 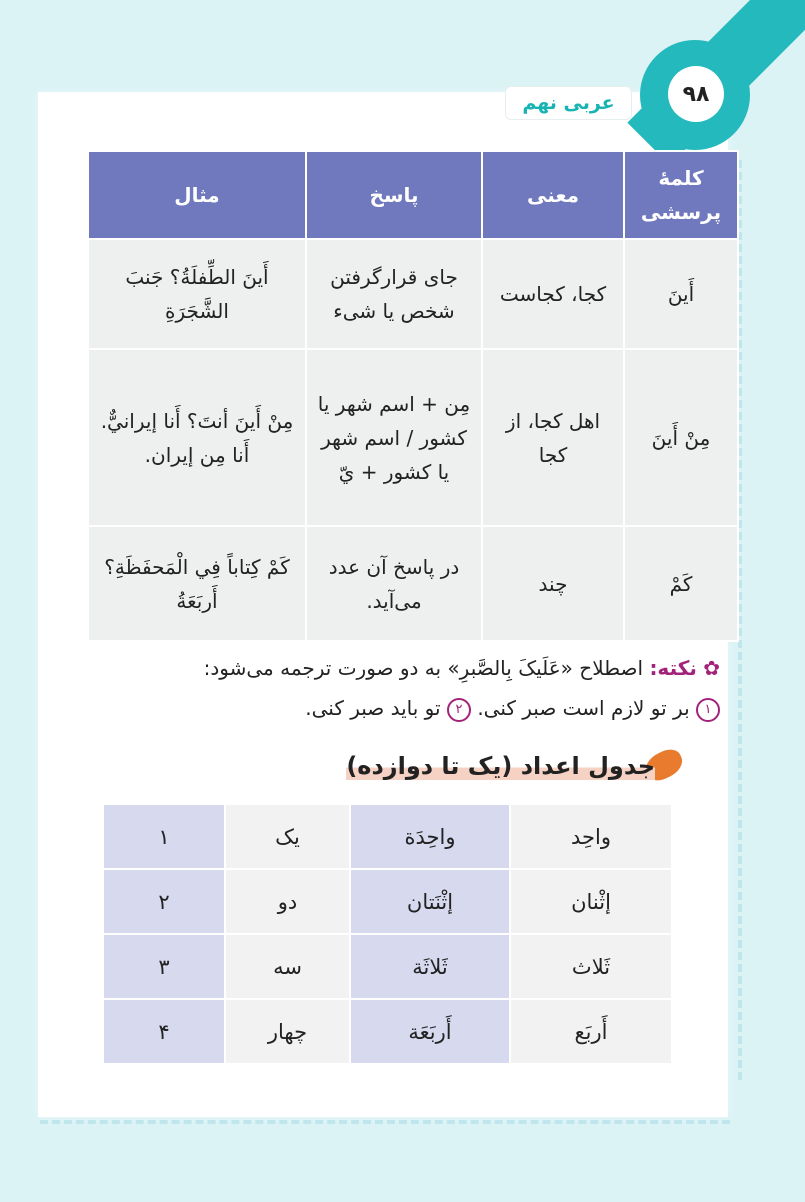 What do you see at coordinates (430, 836) in the screenshot?
I see `cell: واحِدَة` at bounding box center [430, 836].